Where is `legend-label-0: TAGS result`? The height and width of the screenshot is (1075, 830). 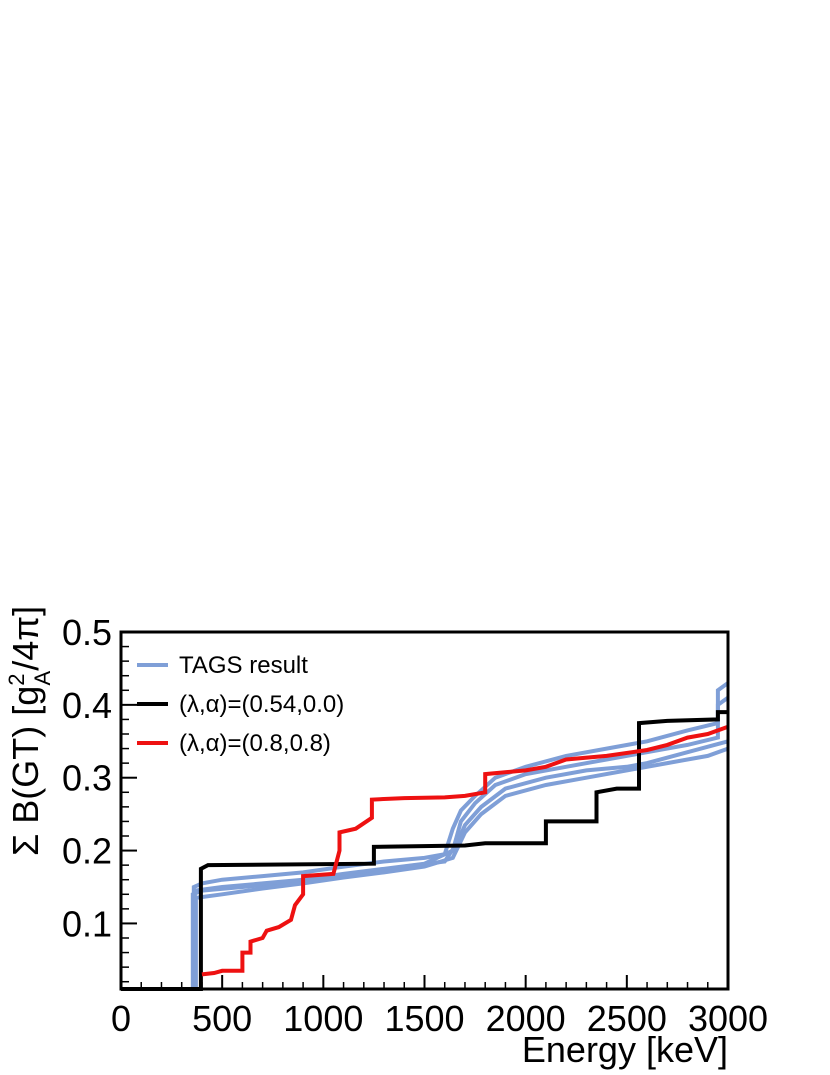 legend-label-0: TAGS result is located at coordinates (243, 665).